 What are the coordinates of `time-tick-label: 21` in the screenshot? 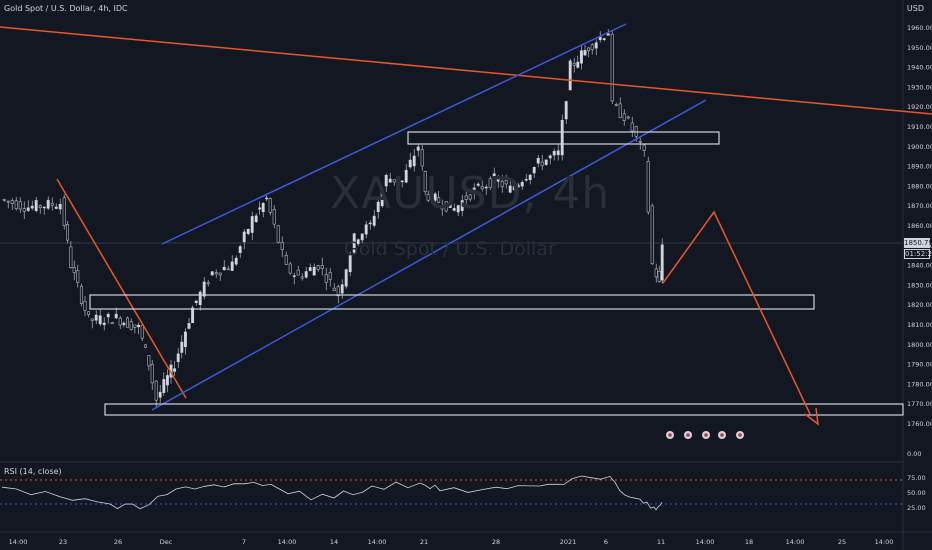 It's located at (424, 542).